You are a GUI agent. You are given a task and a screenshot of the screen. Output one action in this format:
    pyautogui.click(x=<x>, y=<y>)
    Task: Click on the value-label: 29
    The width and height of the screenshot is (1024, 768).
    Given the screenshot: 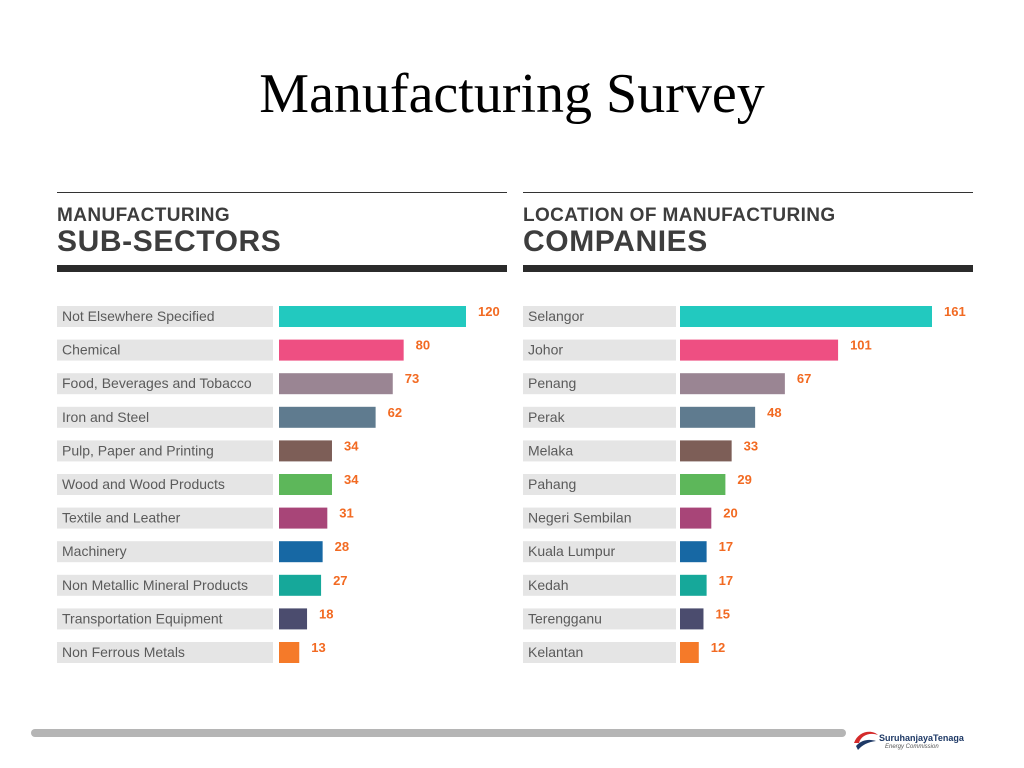 What is the action you would take?
    pyautogui.click(x=744, y=479)
    